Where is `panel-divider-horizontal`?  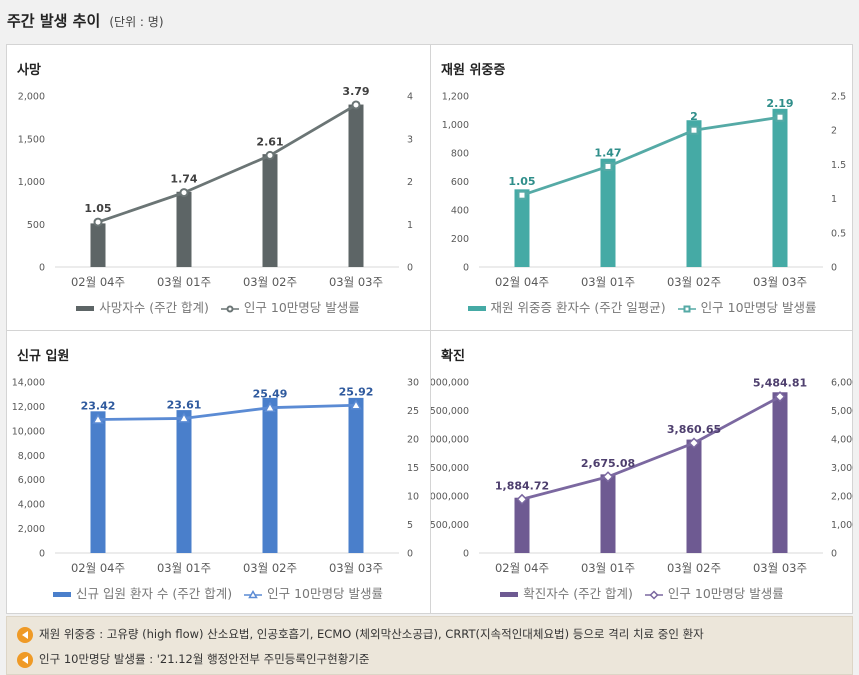
panel-divider-horizontal is located at coordinates (429, 330).